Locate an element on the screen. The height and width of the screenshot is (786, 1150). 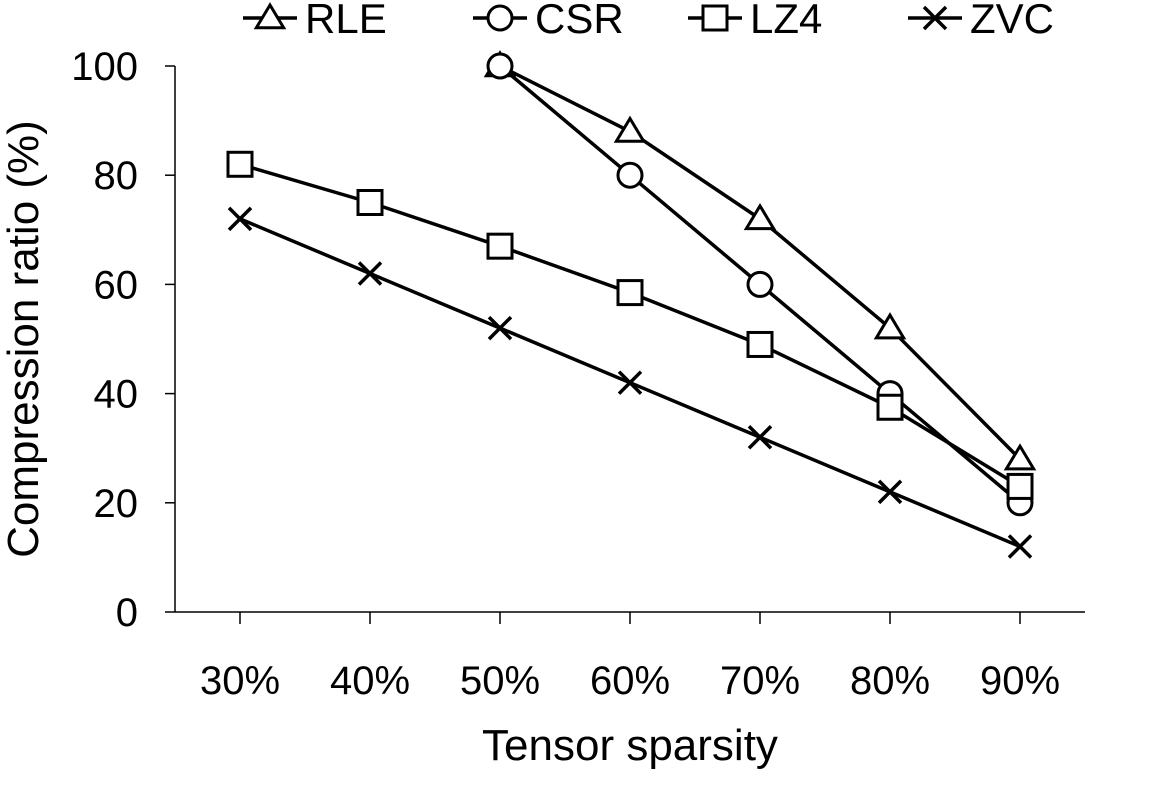
legend-item-lz4: LZ4 is located at coordinates (755, 21).